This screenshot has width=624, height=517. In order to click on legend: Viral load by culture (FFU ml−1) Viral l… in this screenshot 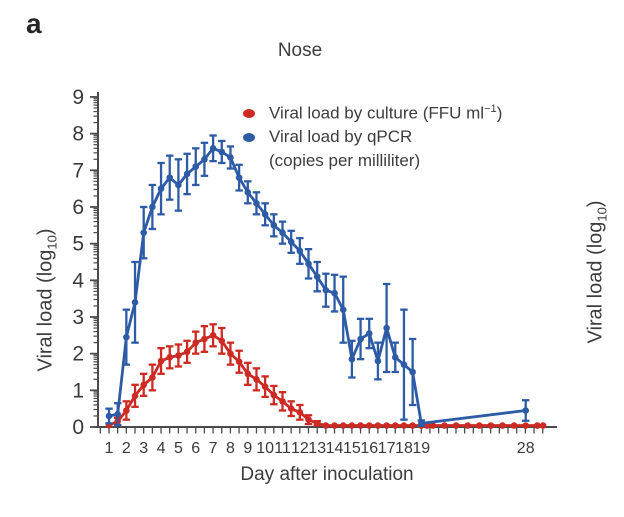, I will do `click(372, 137)`.